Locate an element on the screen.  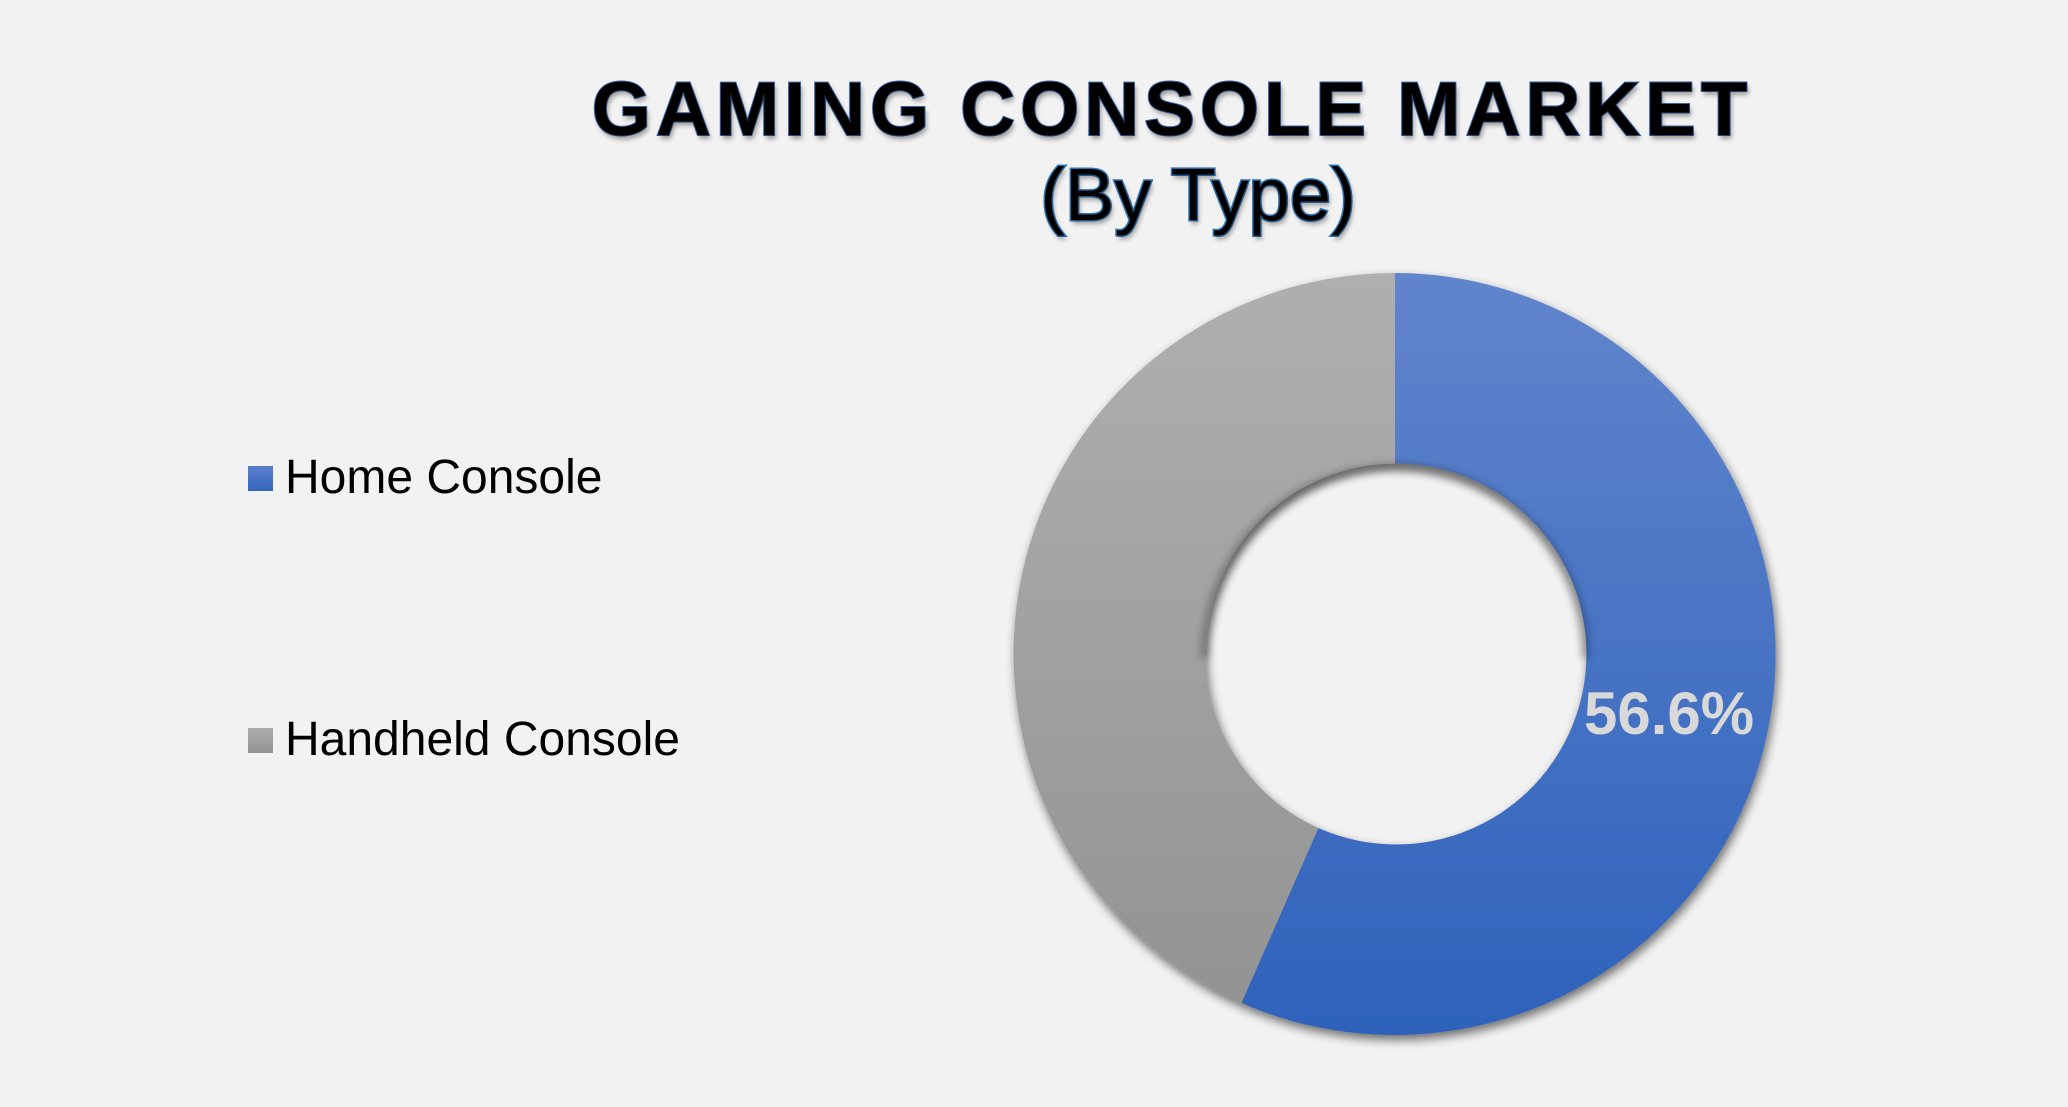
chart-title: GAMING CONSOLE MARKET is located at coordinates (1172, 109).